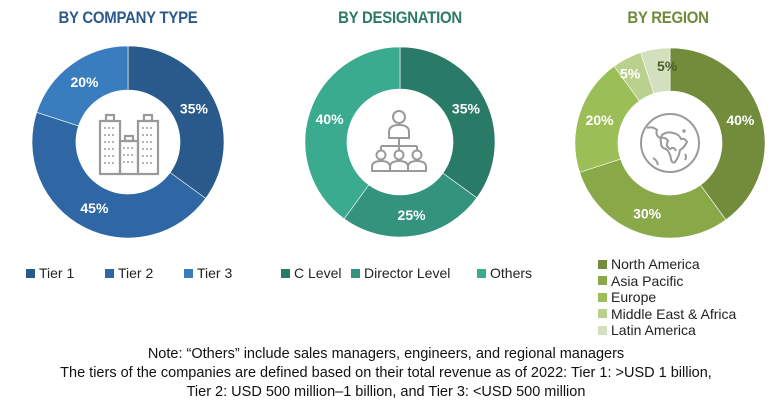 This screenshot has height=414, width=772. I want to click on legend-label: C Level, so click(318, 273).